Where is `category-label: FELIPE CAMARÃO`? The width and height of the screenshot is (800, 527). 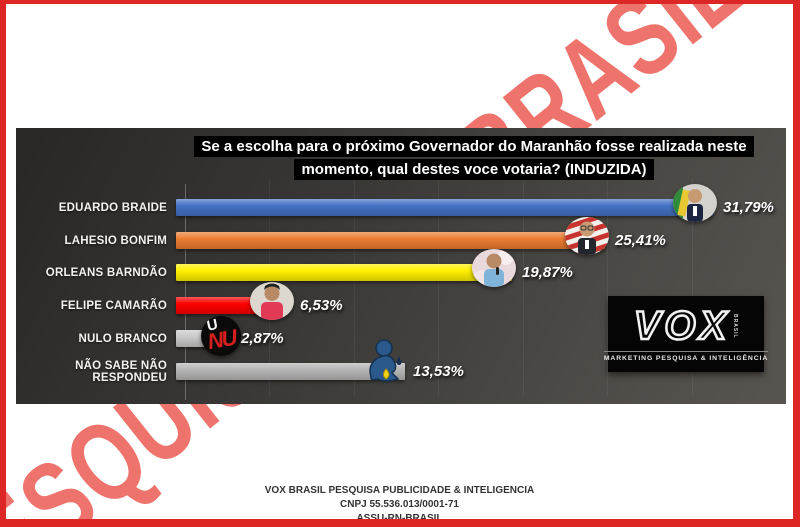
category-label: FELIPE CAMARÃO is located at coordinates (113, 305).